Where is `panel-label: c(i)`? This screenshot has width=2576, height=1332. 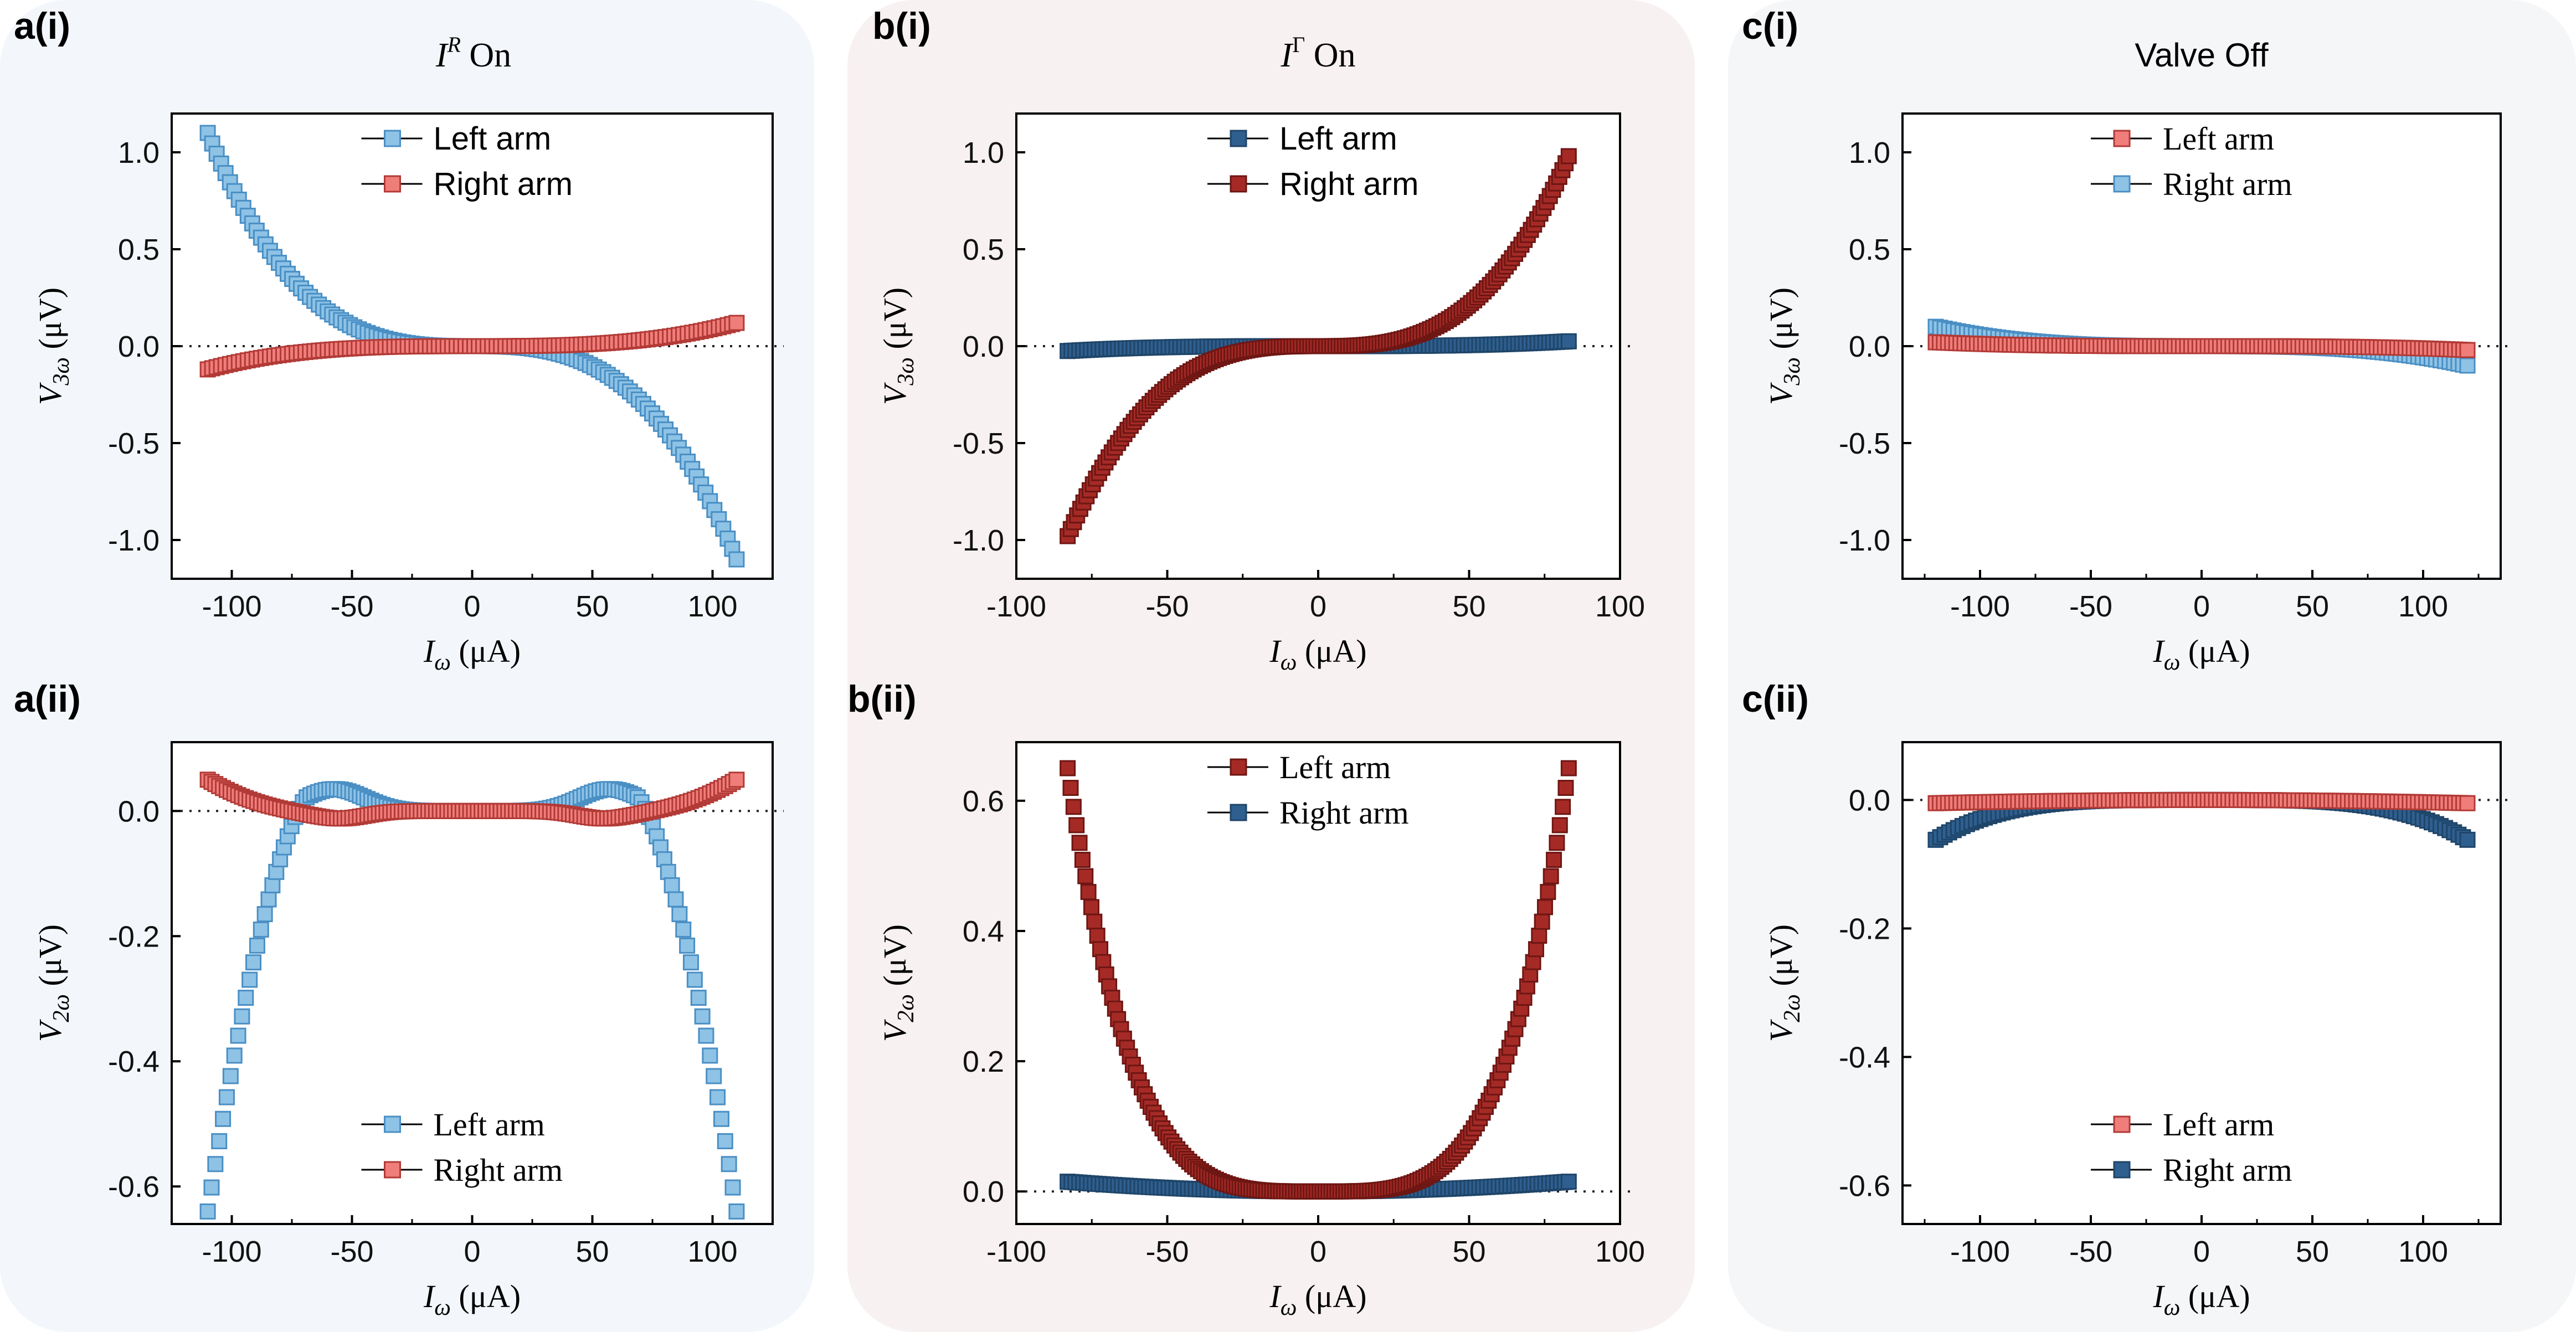
panel-label: c(i) is located at coordinates (1770, 26).